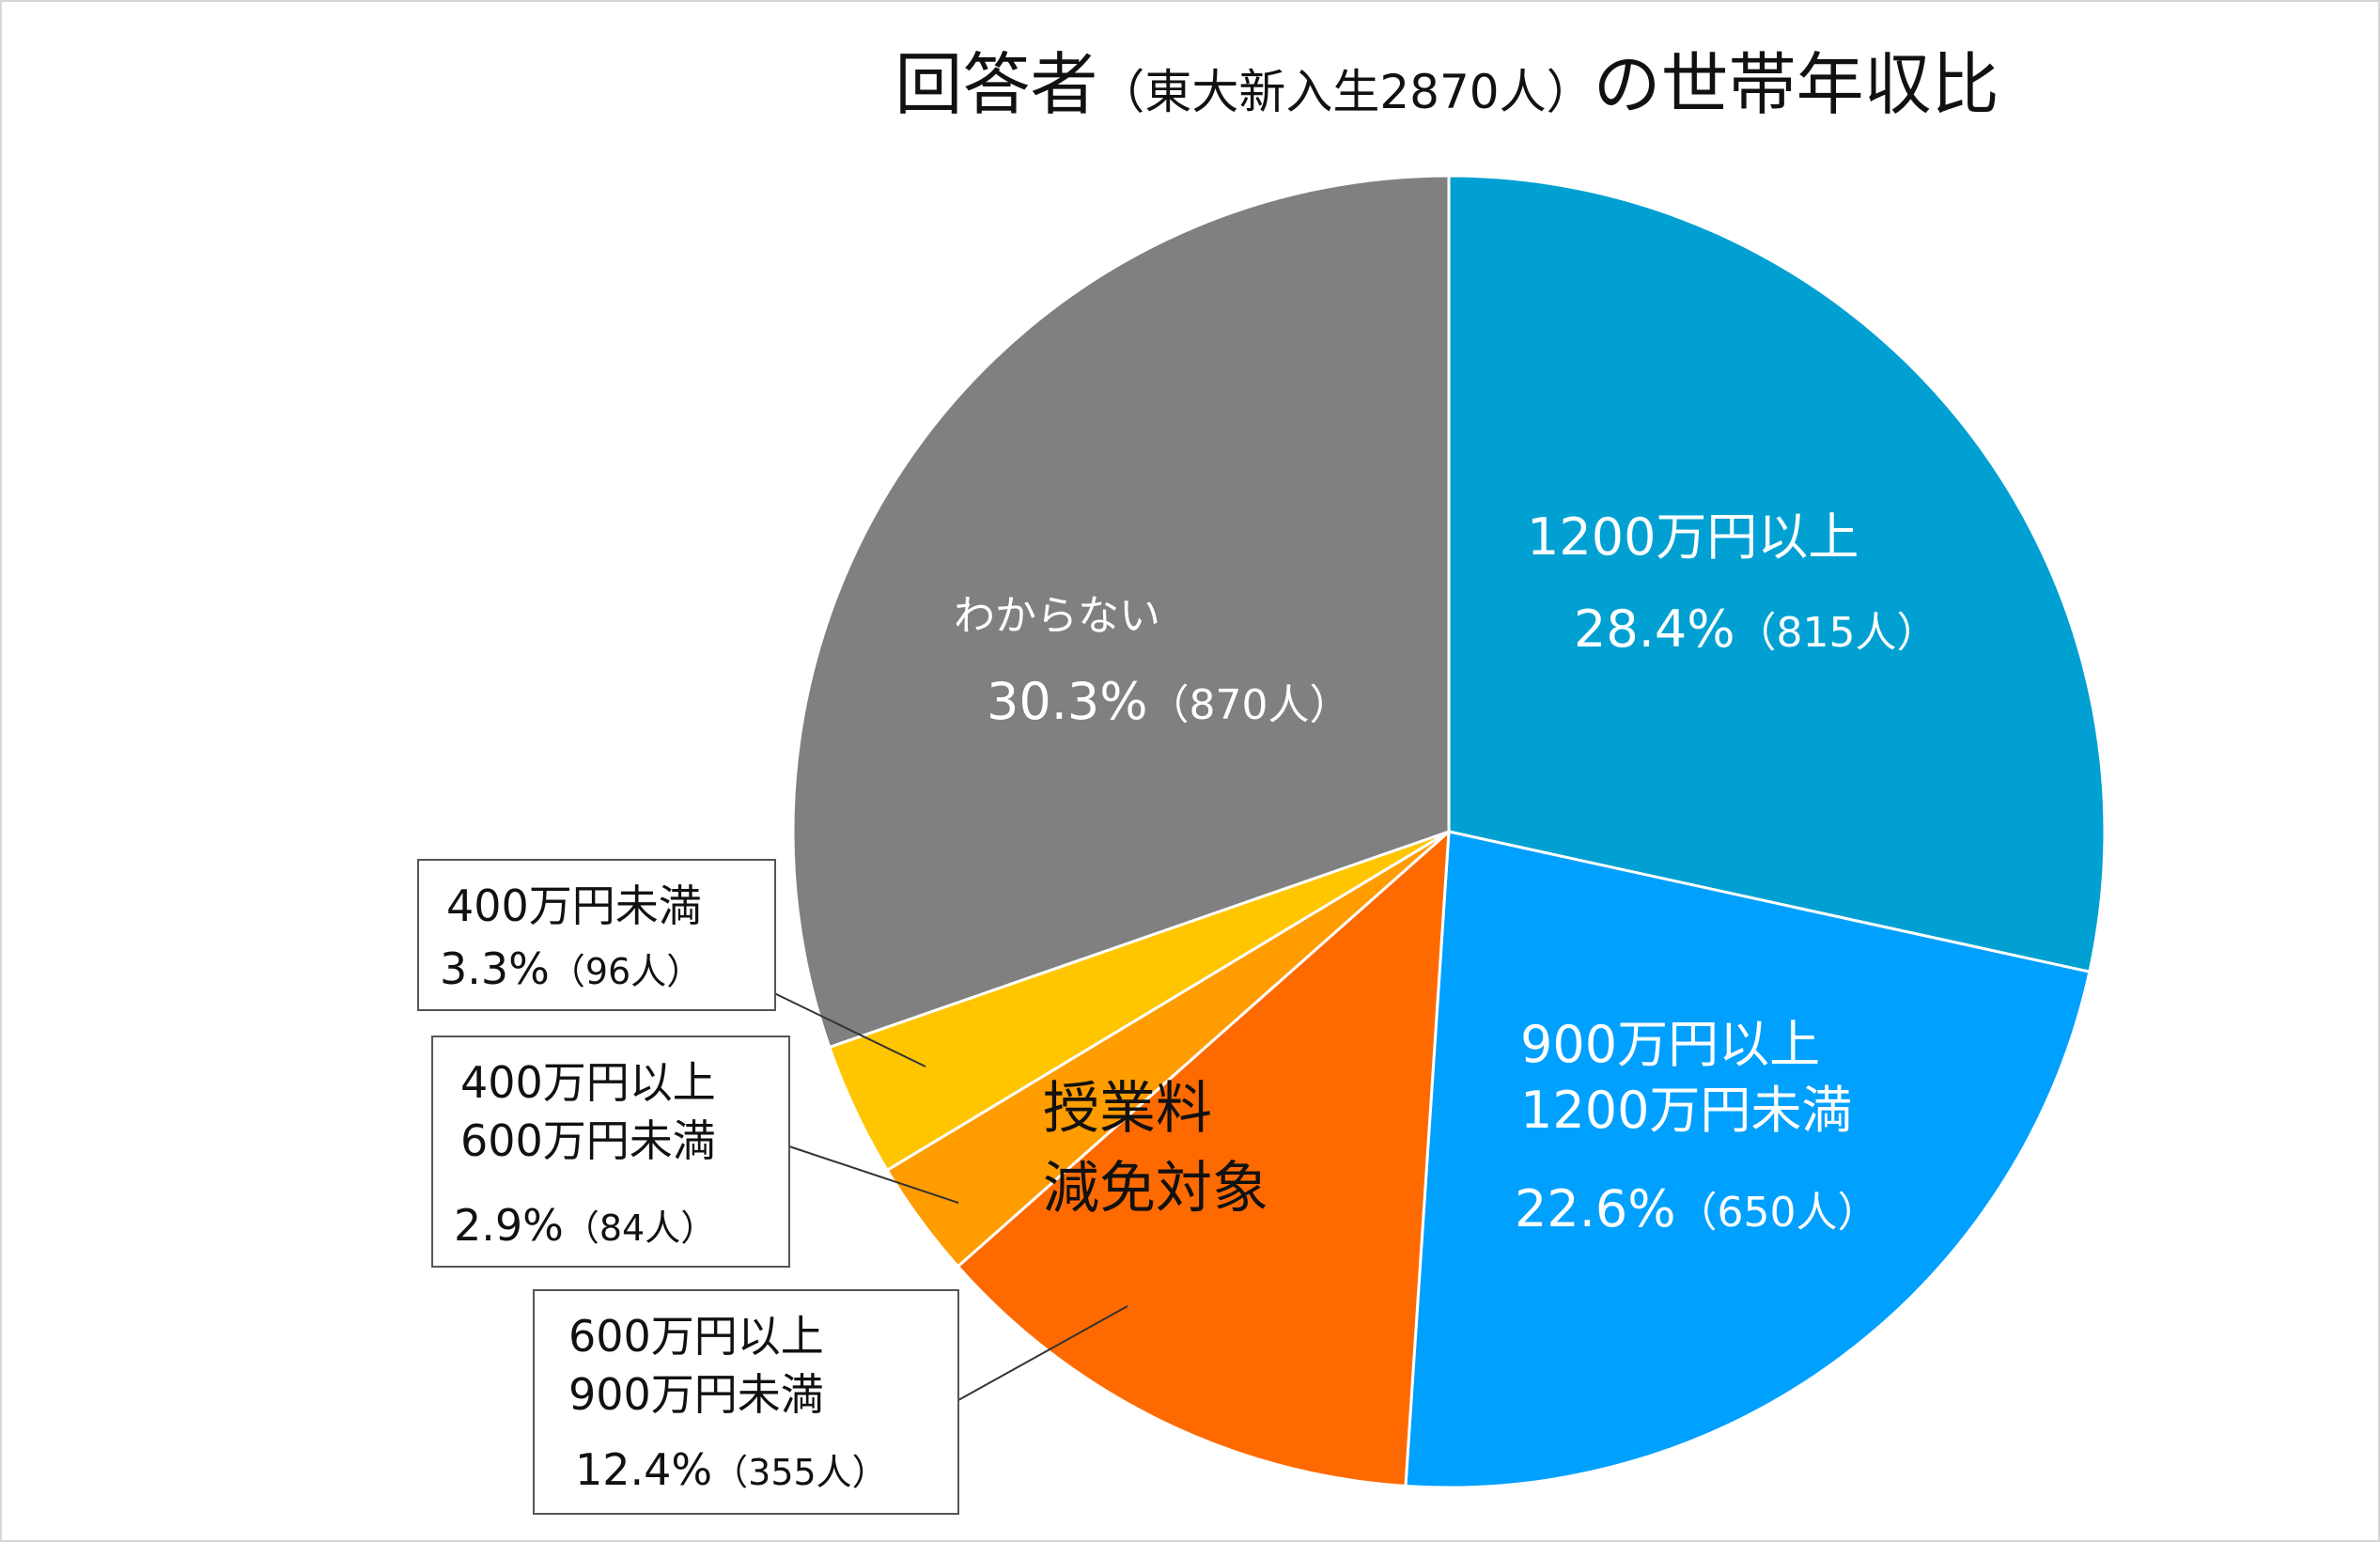 Image resolution: width=2380 pixels, height=1542 pixels. Describe the element at coordinates (1686, 1110) in the screenshot. I see `slice-label-900-1200-line2: 1200万円未満` at that location.